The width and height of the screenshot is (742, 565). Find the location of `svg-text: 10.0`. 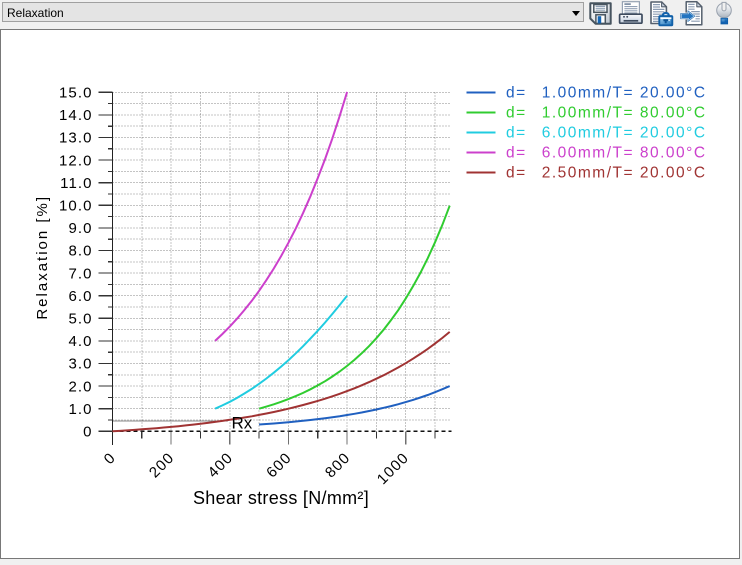

svg-text: 10.0 is located at coordinates (76, 206).